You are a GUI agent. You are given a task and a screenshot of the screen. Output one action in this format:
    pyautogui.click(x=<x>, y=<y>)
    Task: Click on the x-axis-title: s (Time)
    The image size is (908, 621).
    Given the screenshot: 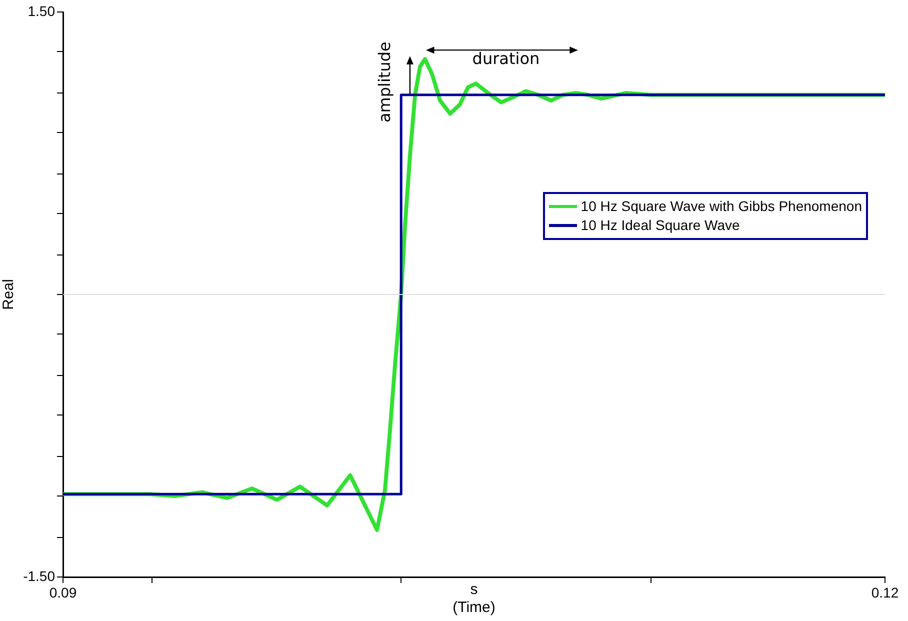 What is the action you would take?
    pyautogui.click(x=474, y=598)
    